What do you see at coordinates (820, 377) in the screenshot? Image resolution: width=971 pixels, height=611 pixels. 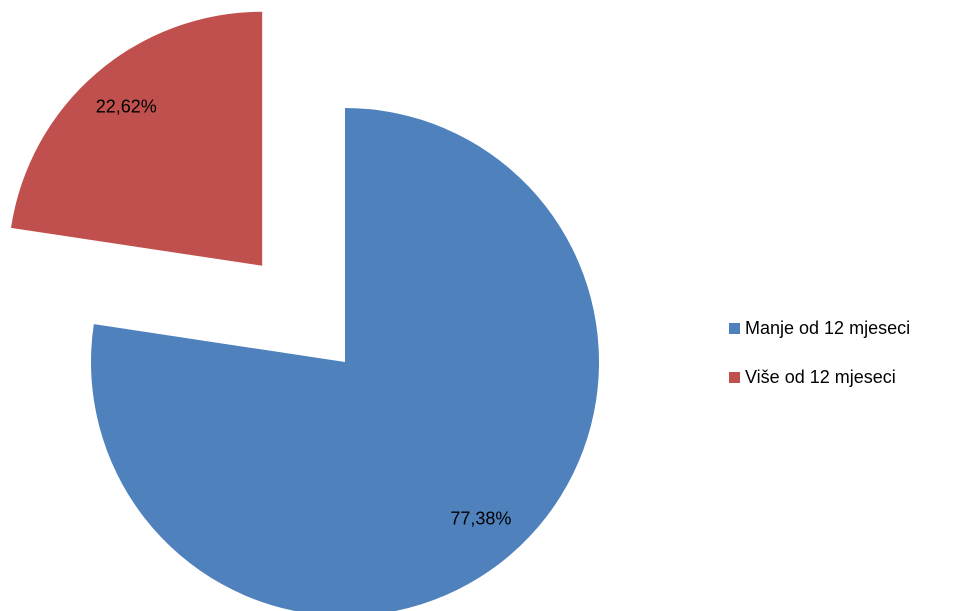 I see `legend-label: Više od 12 mjeseci` at bounding box center [820, 377].